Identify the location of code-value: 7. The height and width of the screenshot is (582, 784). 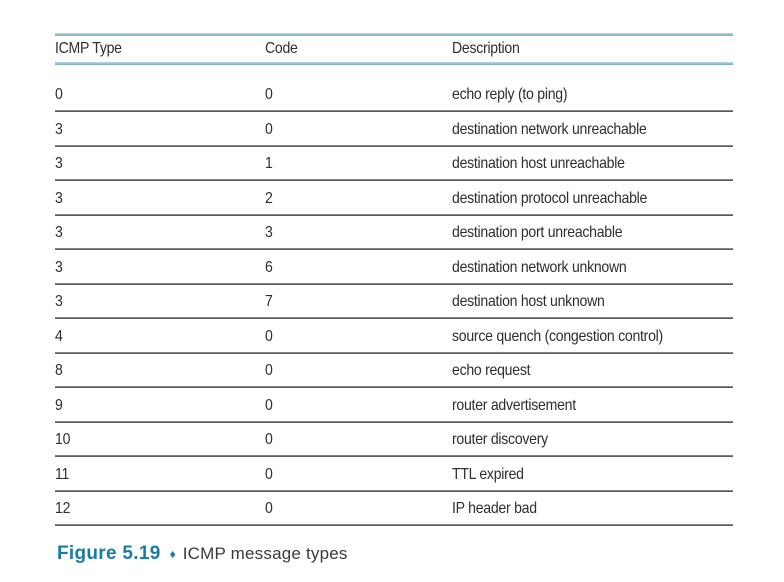
(269, 301).